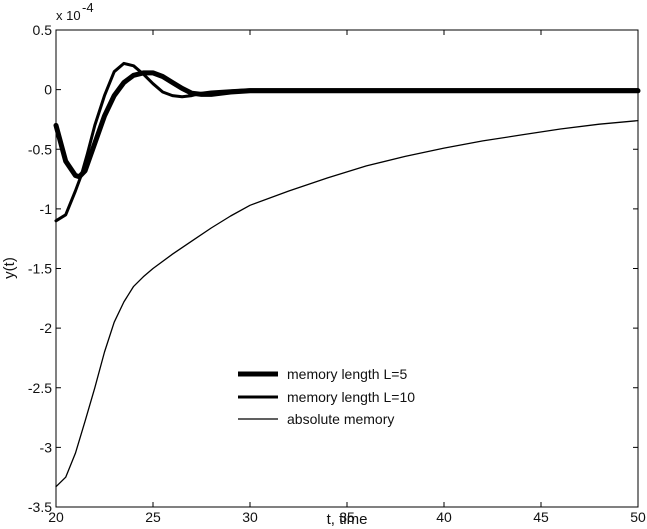  I want to click on y-tick-label: -1, so click(46, 209).